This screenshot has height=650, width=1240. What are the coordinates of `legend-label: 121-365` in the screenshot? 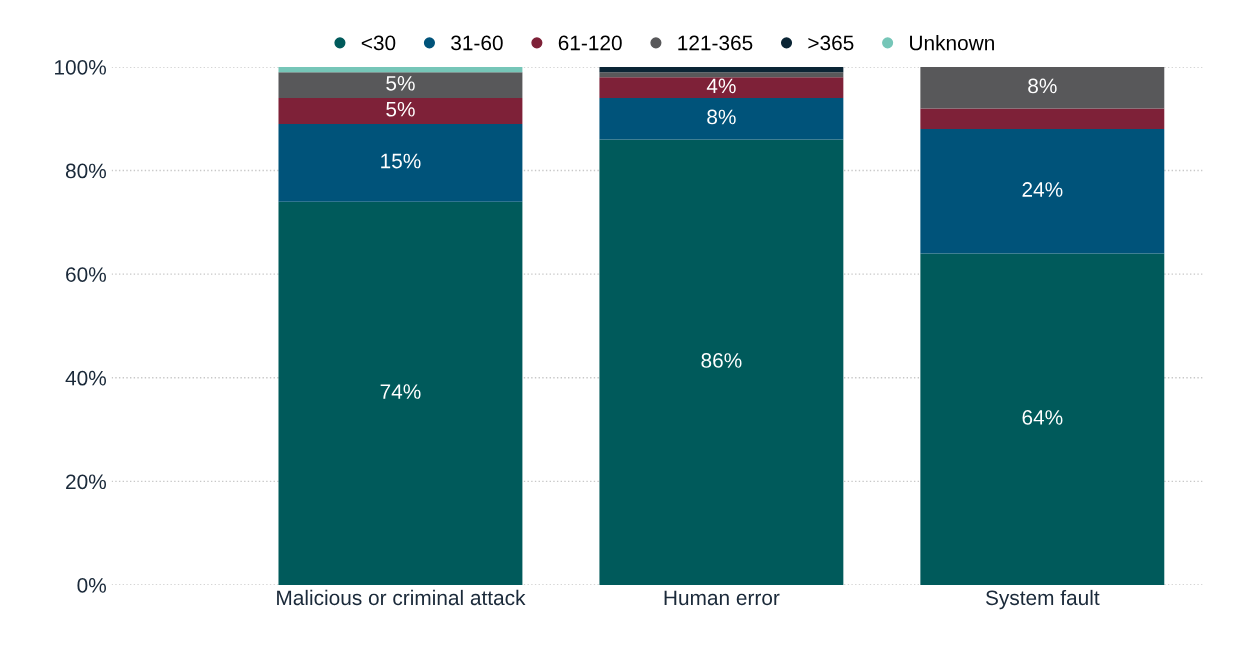 It's located at (715, 43).